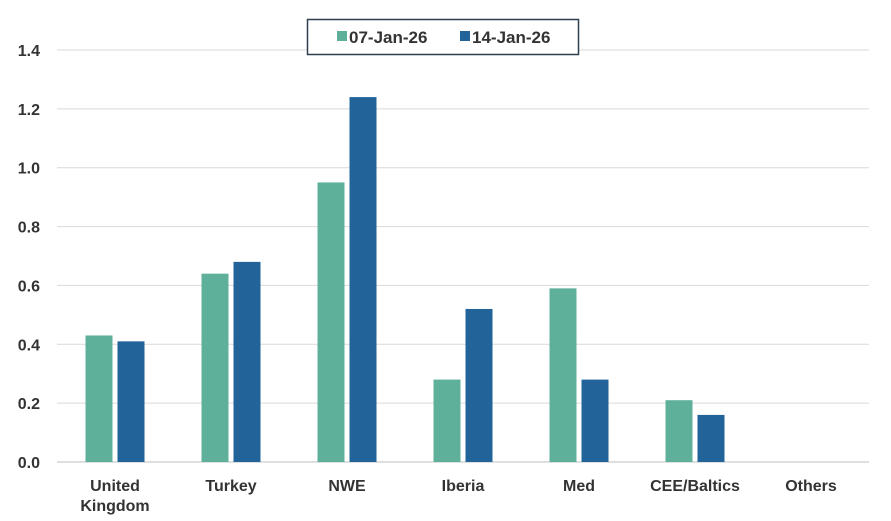 The width and height of the screenshot is (891, 521). What do you see at coordinates (29, 286) in the screenshot?
I see `y-tick-label: 0.6` at bounding box center [29, 286].